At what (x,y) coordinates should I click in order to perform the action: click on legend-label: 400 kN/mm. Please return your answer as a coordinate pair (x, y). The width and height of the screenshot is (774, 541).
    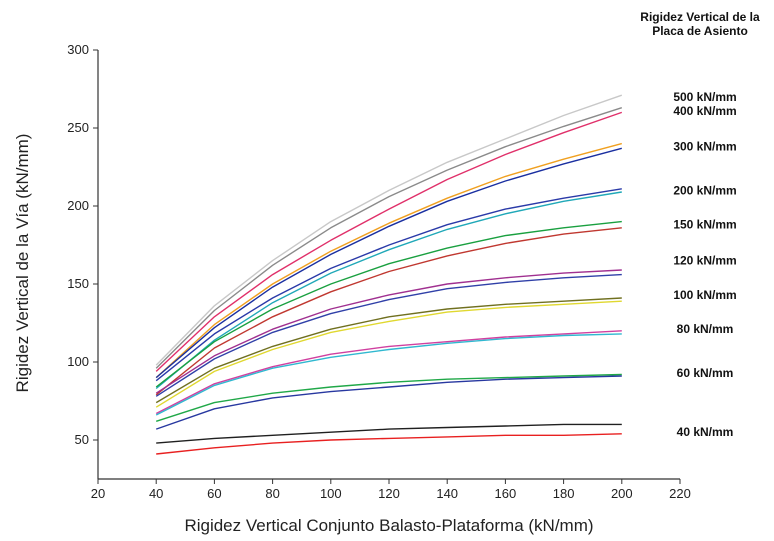
    Looking at the image, I should click on (704, 111).